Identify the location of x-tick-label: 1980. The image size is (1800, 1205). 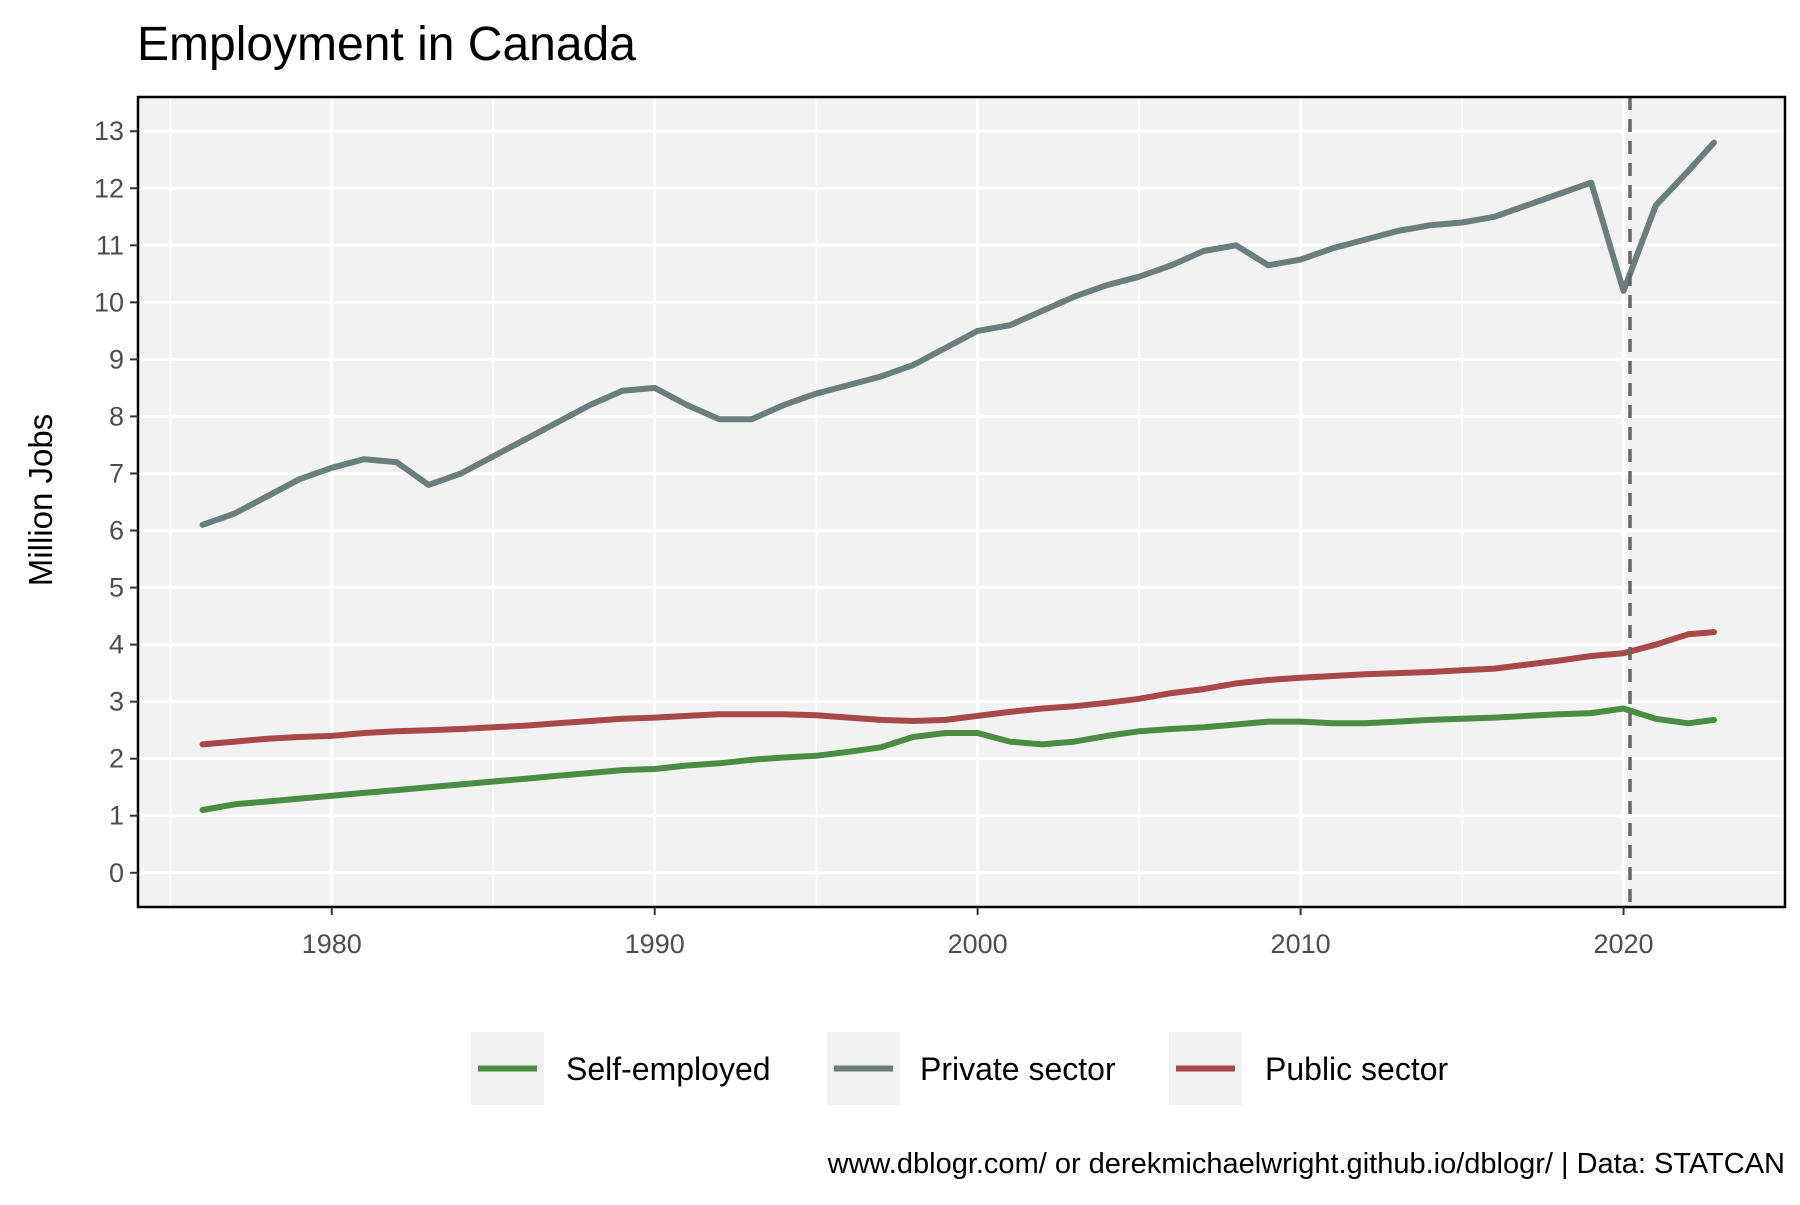
(332, 944).